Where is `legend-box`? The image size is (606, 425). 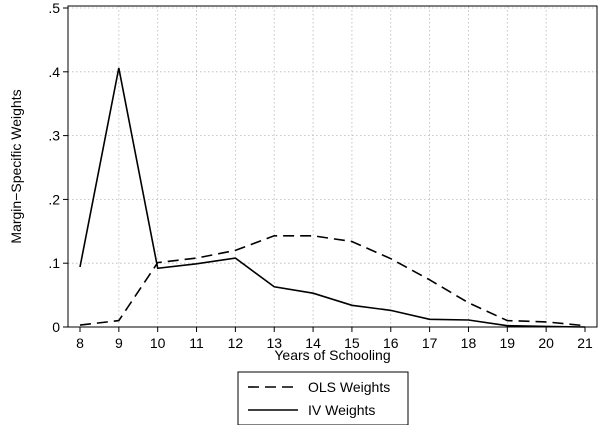
legend-box is located at coordinates (323, 398).